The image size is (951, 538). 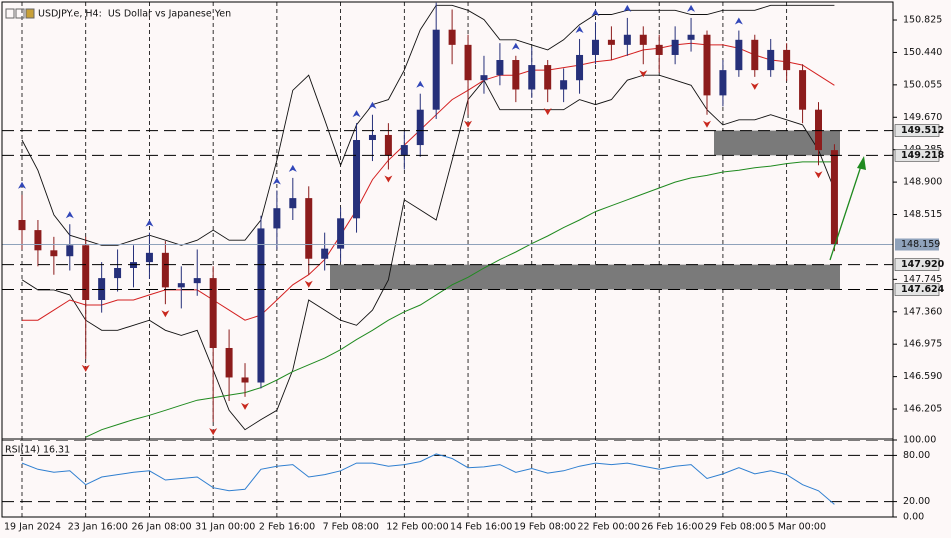 I want to click on current-price-label: 148.159, so click(x=920, y=244).